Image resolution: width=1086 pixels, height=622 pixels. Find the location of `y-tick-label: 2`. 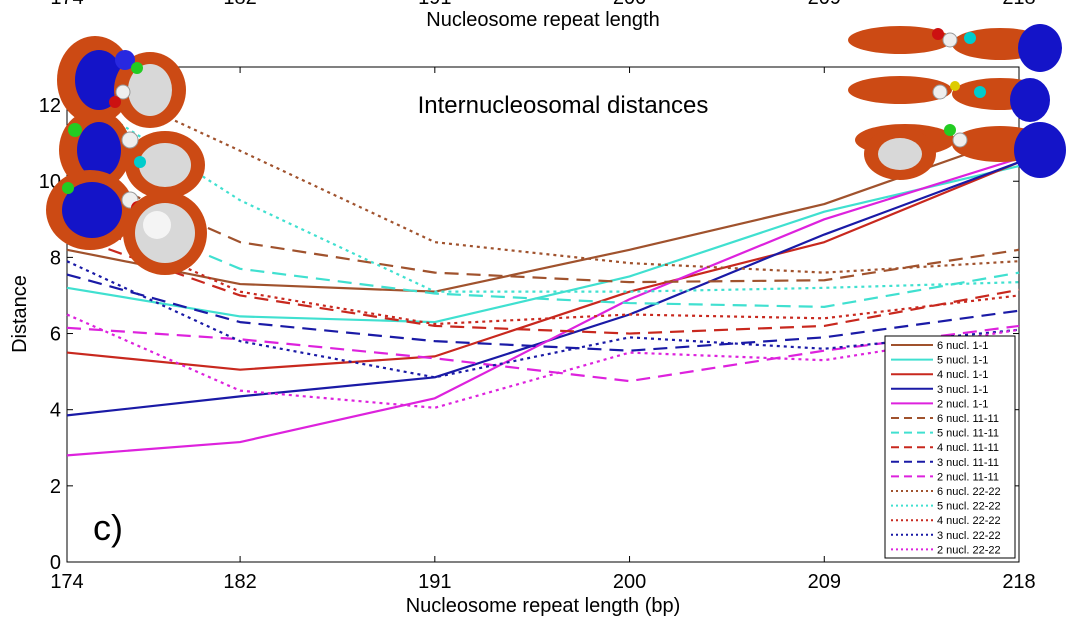

y-tick-label: 2 is located at coordinates (55, 487).